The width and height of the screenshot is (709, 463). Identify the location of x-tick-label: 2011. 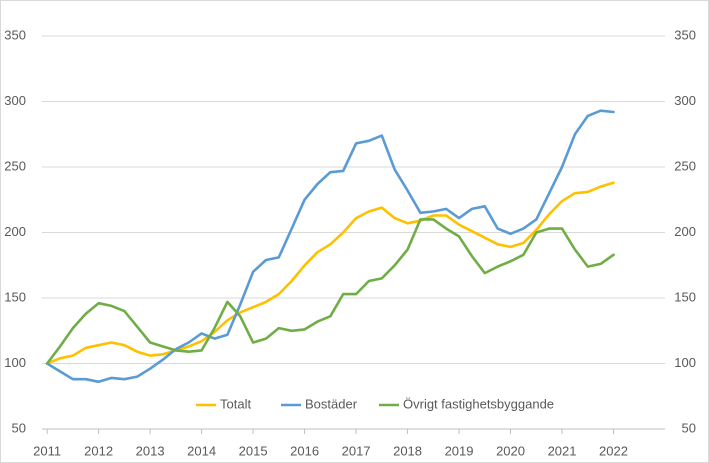
(47, 450).